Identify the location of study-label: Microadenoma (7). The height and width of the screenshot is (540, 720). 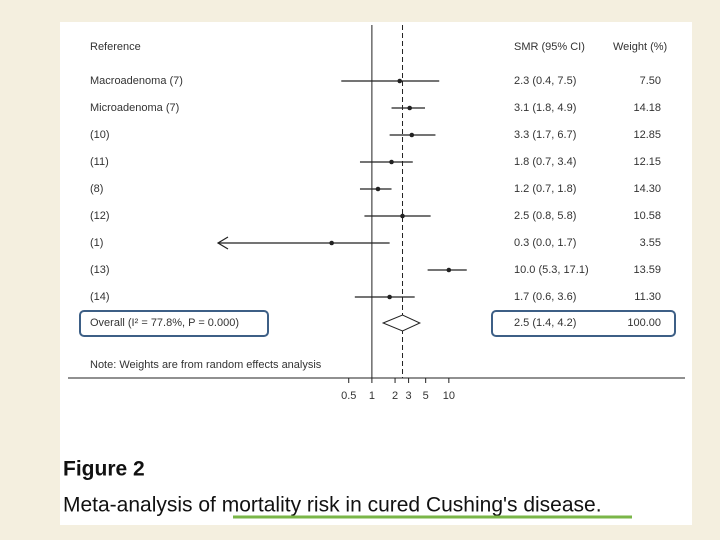
(134, 108).